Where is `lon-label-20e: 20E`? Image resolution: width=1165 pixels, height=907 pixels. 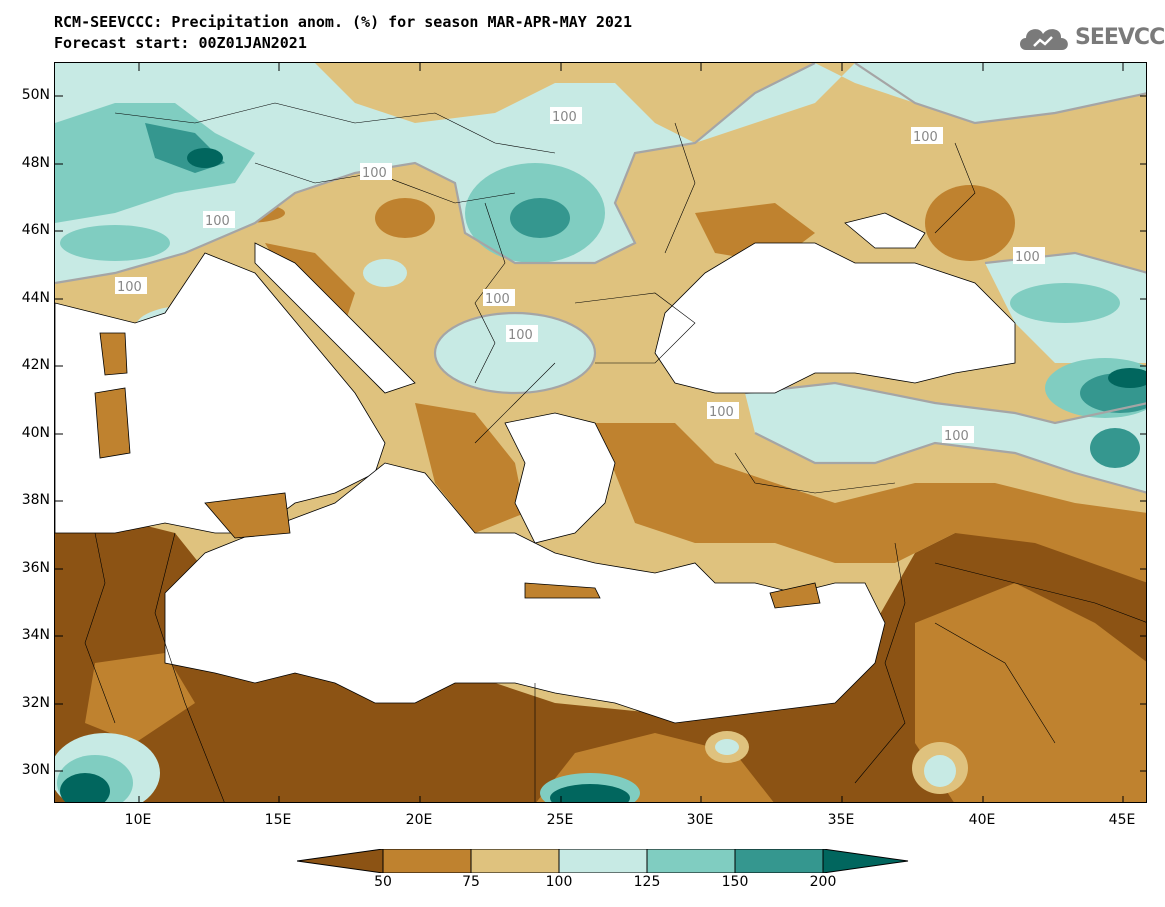
lon-label-20e: 20E is located at coordinates (419, 820).